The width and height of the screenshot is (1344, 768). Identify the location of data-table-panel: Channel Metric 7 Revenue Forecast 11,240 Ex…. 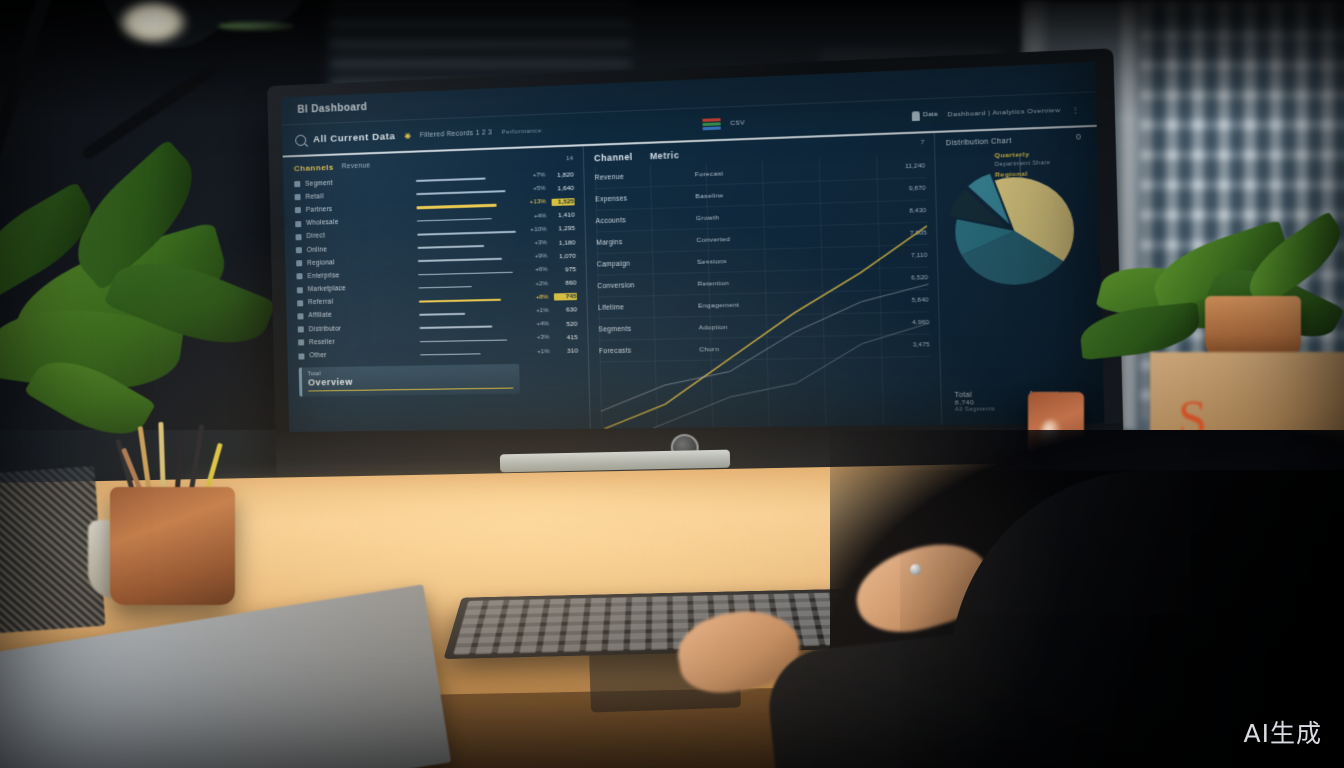
(761, 282).